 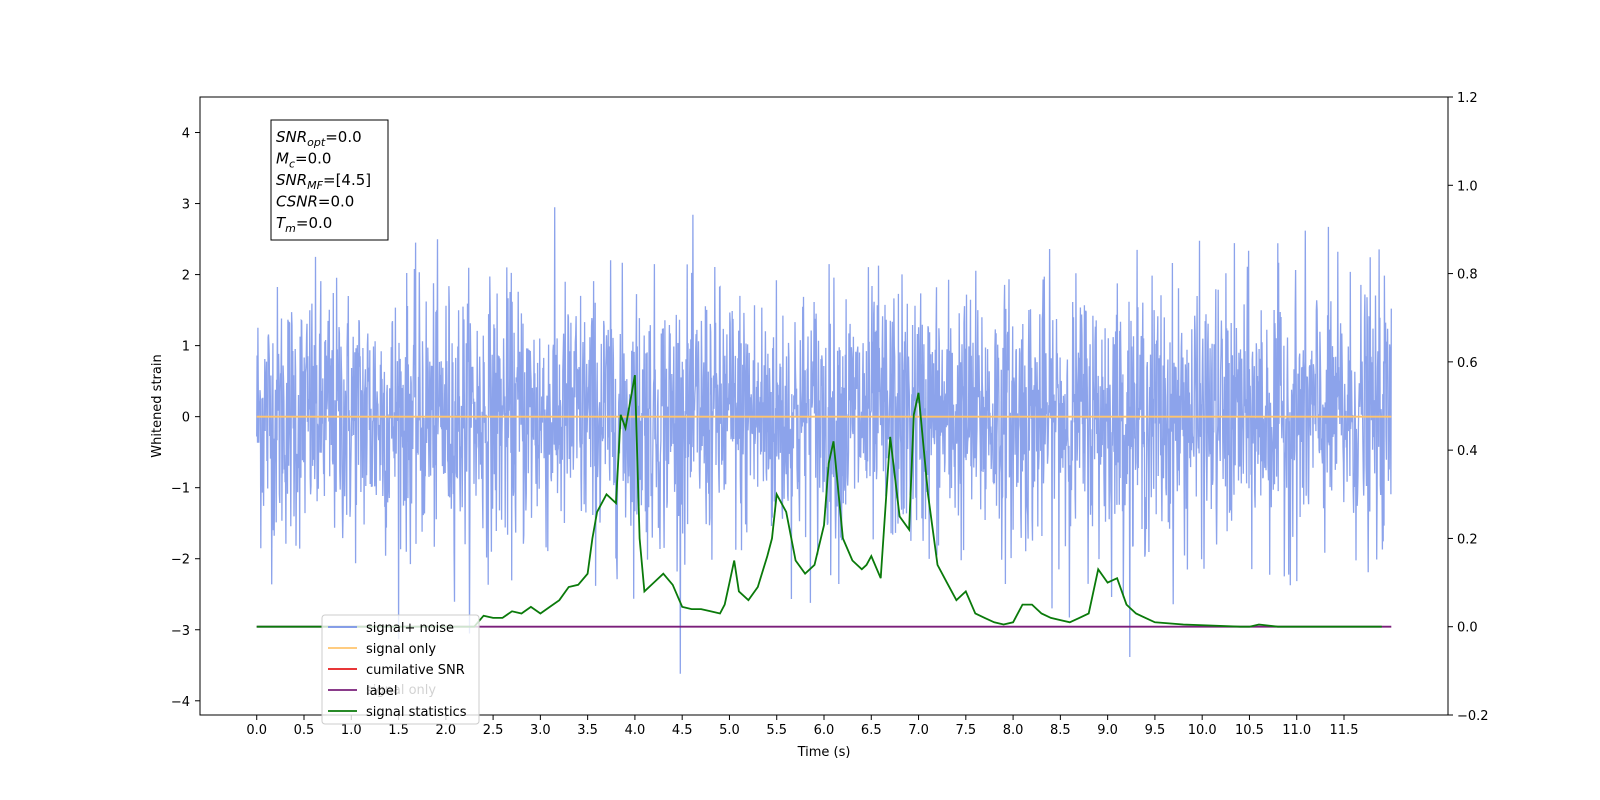 I want to click on x-tick-label: 11.5, so click(x=1344, y=730).